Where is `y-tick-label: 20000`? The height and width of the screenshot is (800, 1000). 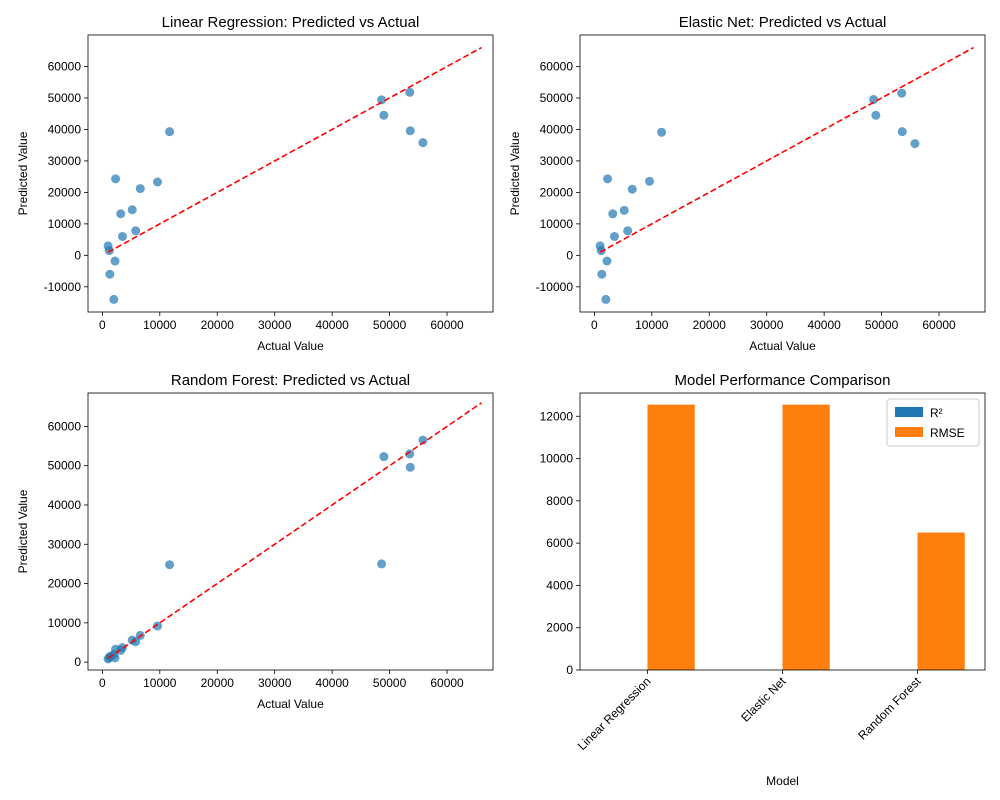 y-tick-label: 20000 is located at coordinates (65, 584).